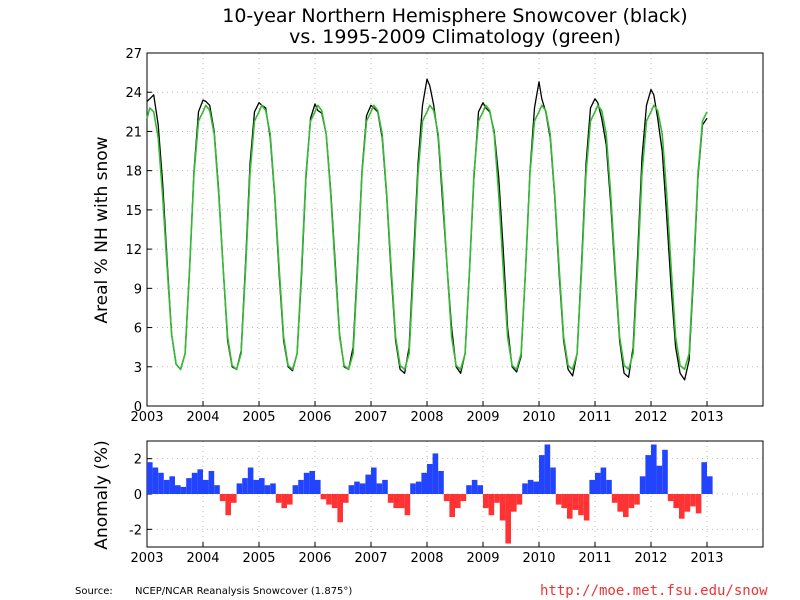 This screenshot has width=800, height=600. I want to click on main-x-tick-label: 2007, so click(370, 417).